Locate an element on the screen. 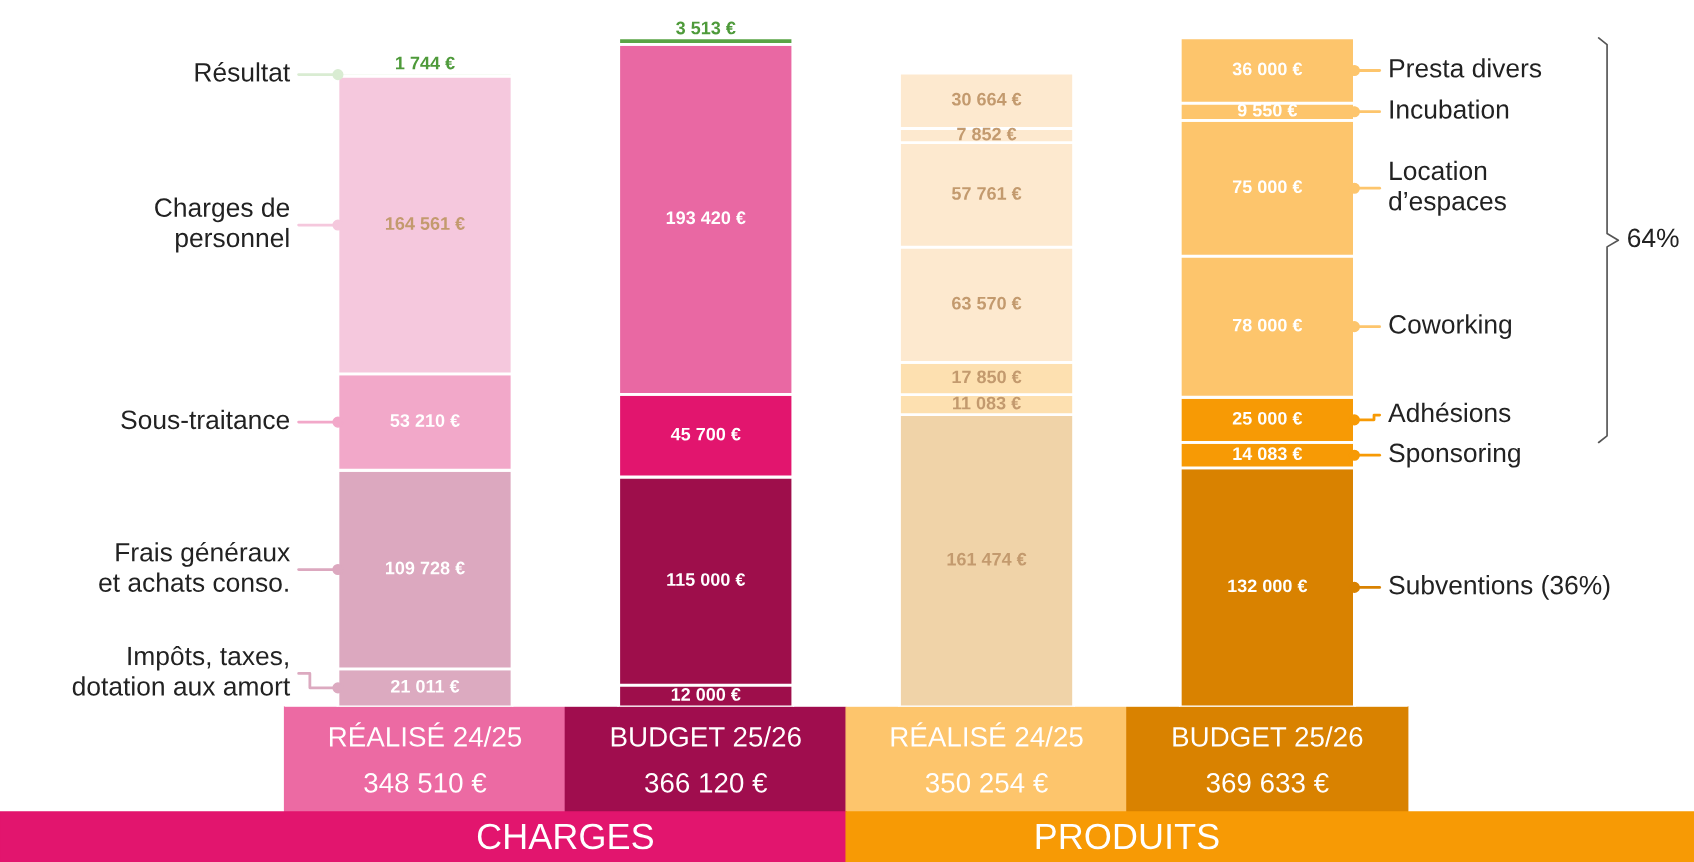 The width and height of the screenshot is (1694, 862). data-label: 75 000 € is located at coordinates (1267, 187).